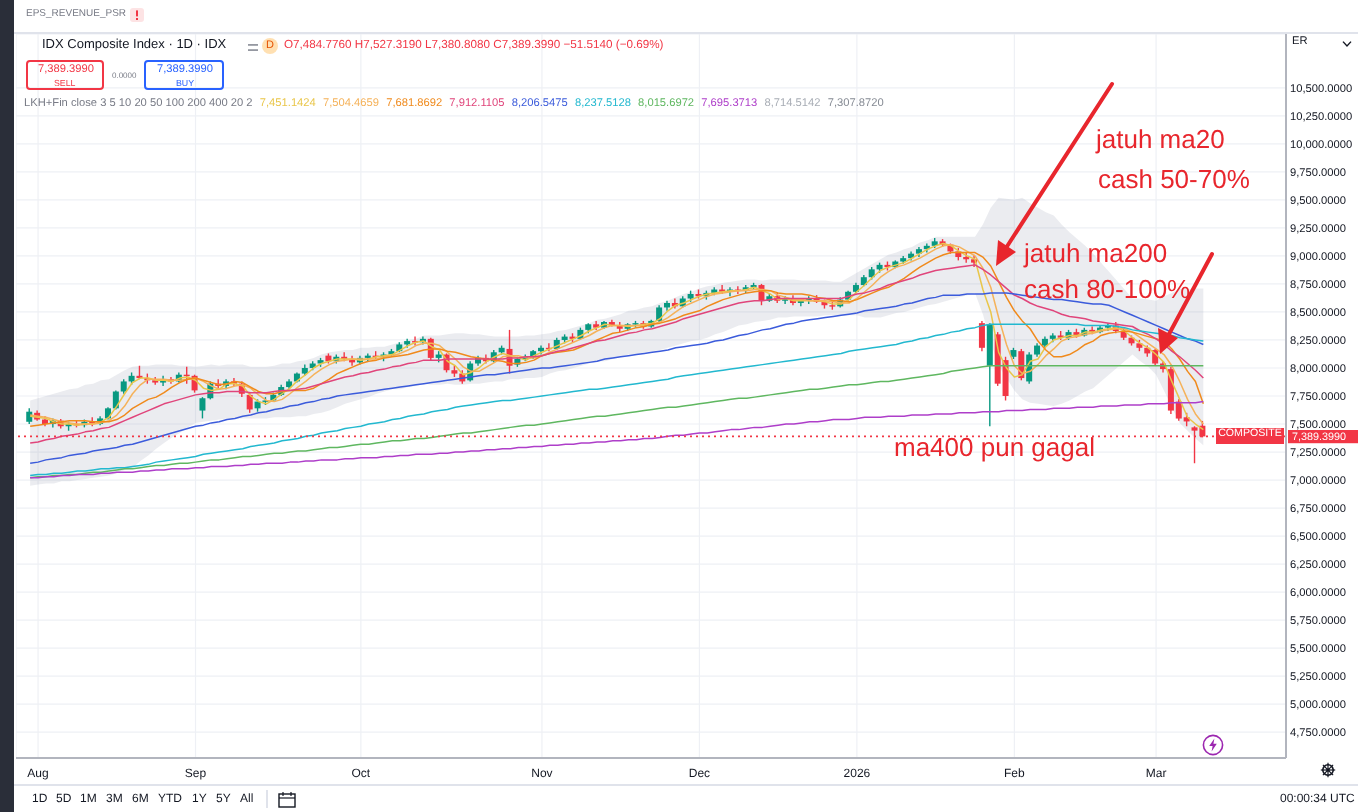 The height and width of the screenshot is (812, 1358). Describe the element at coordinates (1107, 288) in the screenshot. I see `annotation: cash 80-100%` at that location.